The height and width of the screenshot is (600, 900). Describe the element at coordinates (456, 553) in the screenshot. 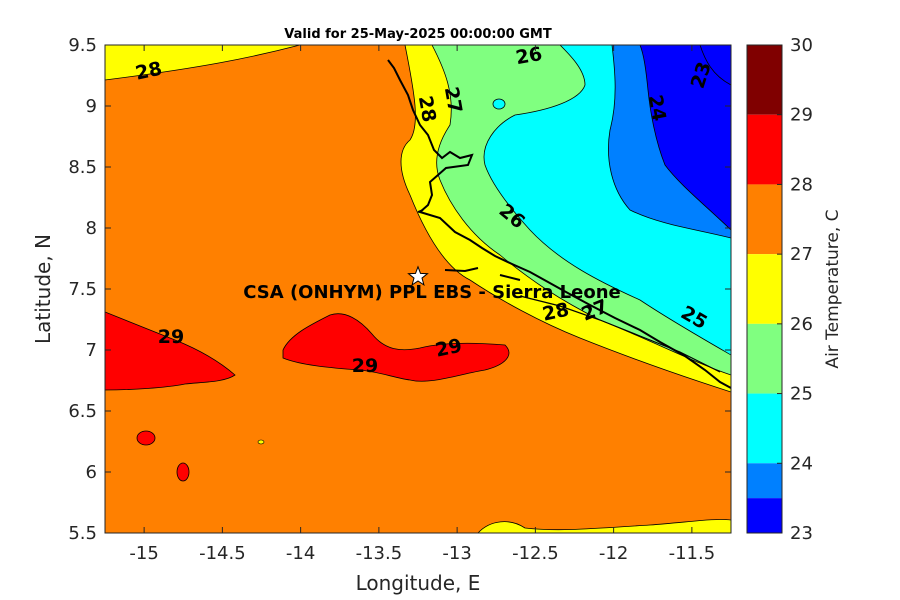

I see `x-tick-label: -13` at that location.